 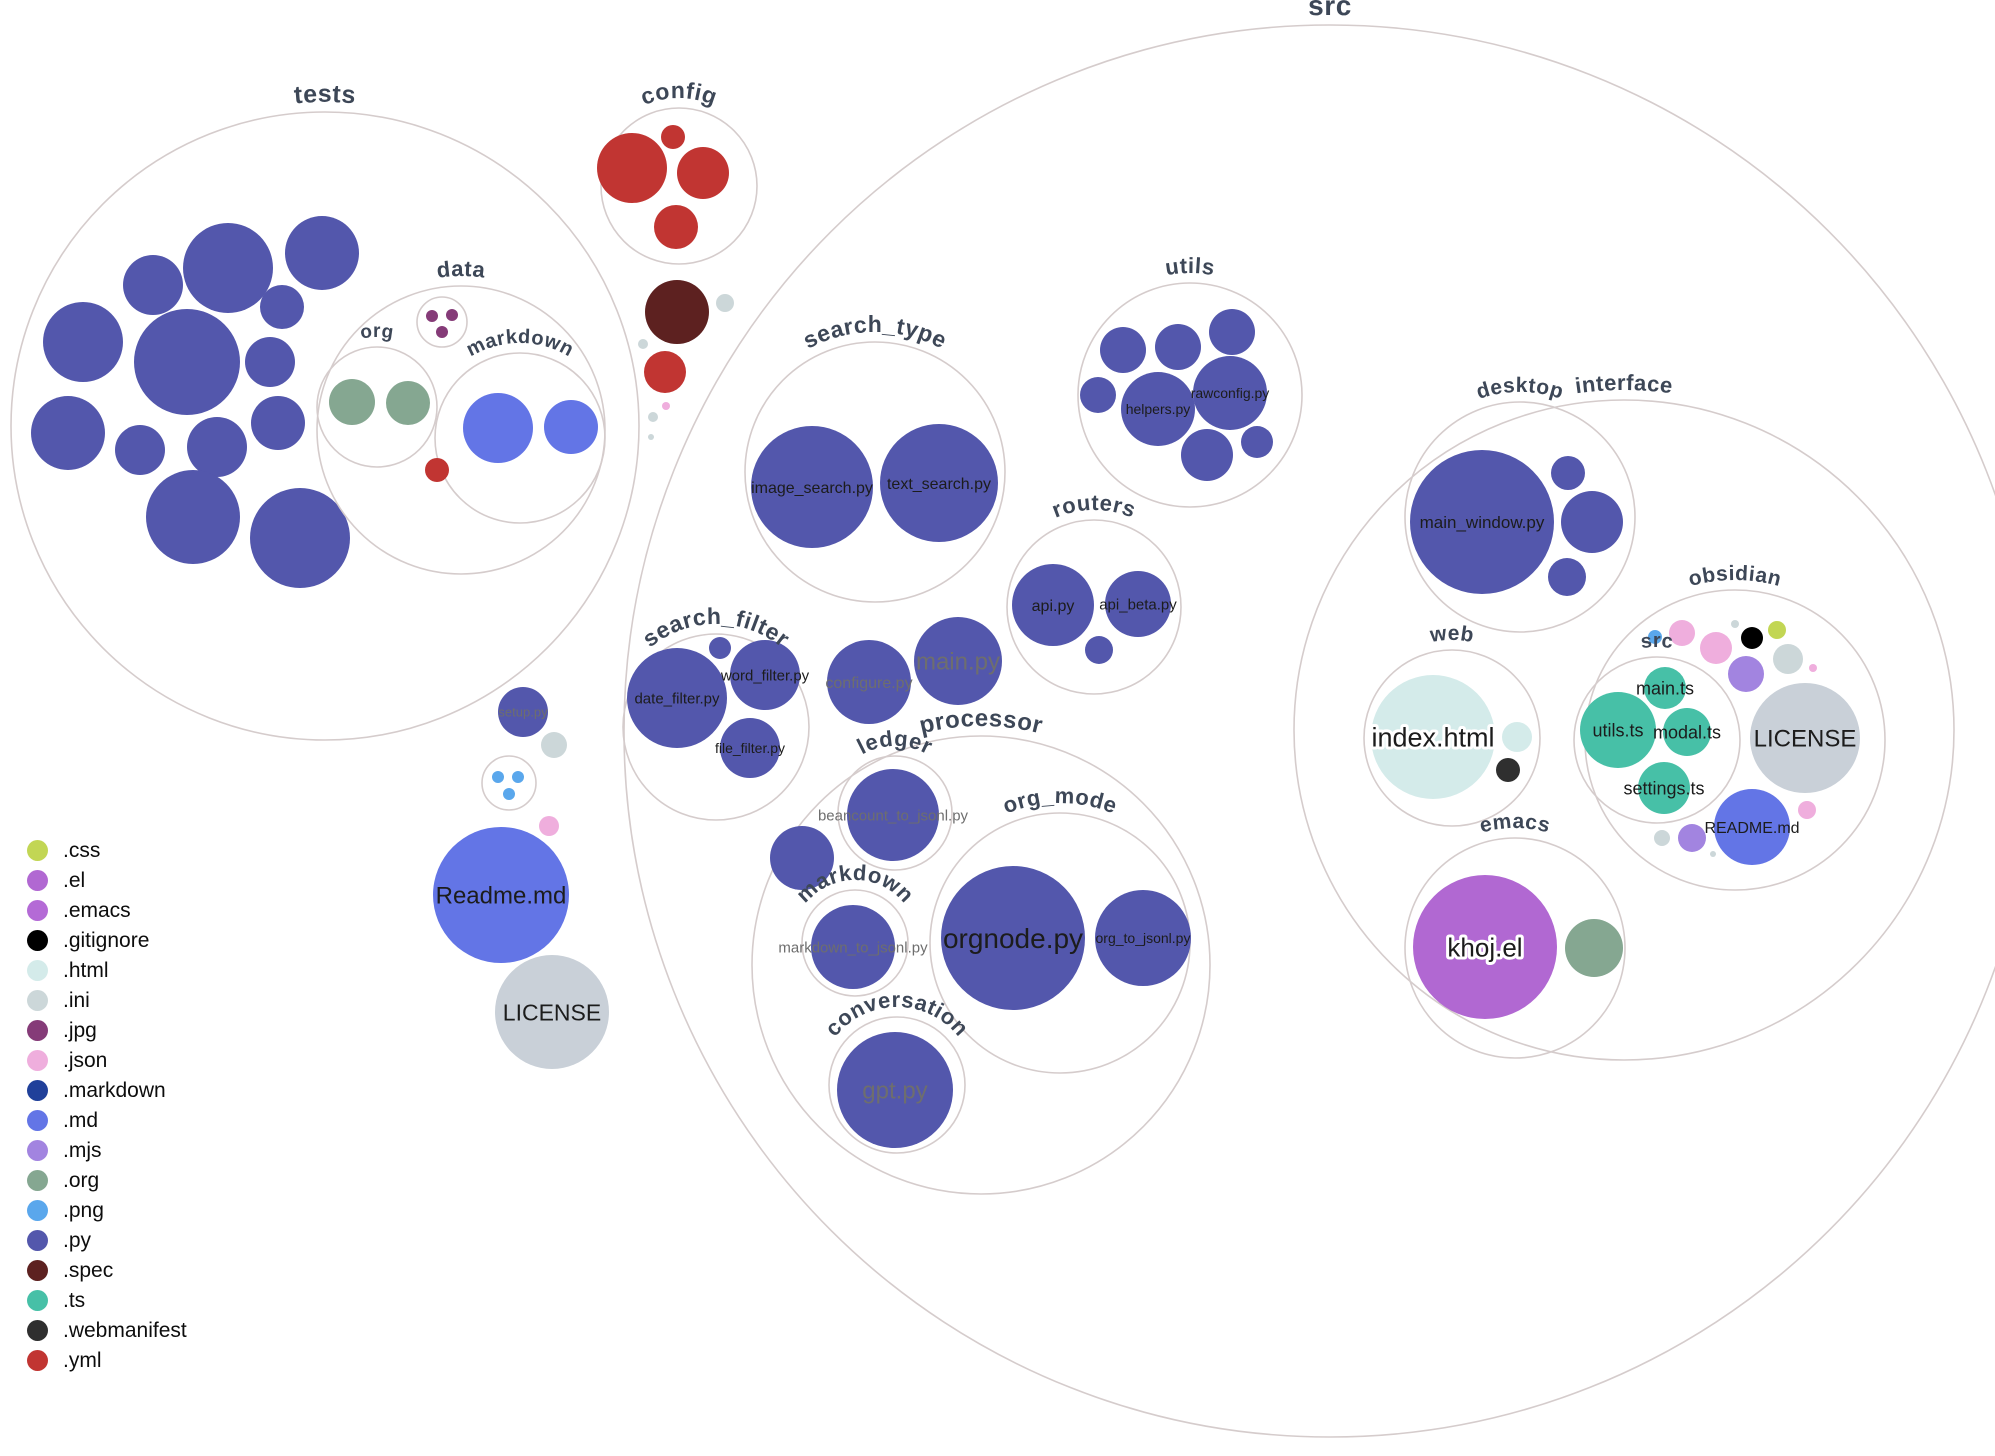 I want to click on folder-utils-circle, so click(x=1190, y=395).